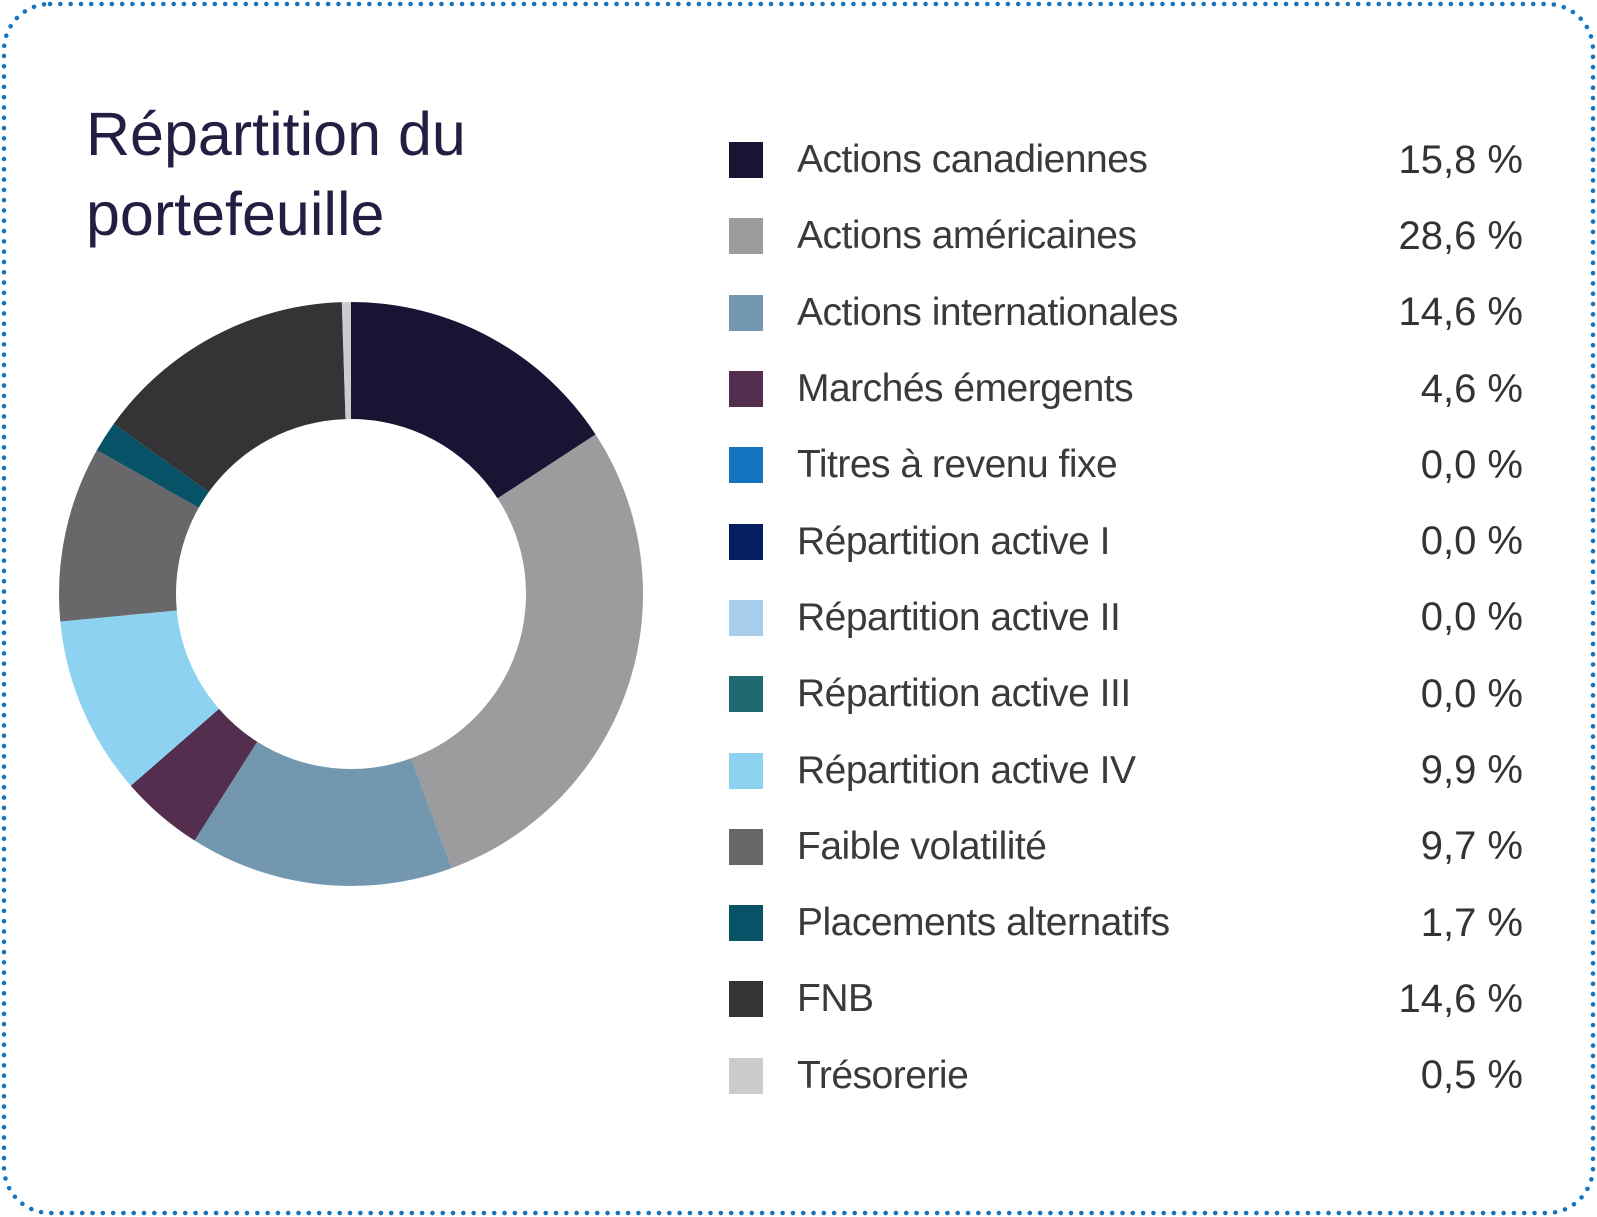 Image resolution: width=1597 pixels, height=1217 pixels. I want to click on legend-label: Répartition active I, so click(953, 541).